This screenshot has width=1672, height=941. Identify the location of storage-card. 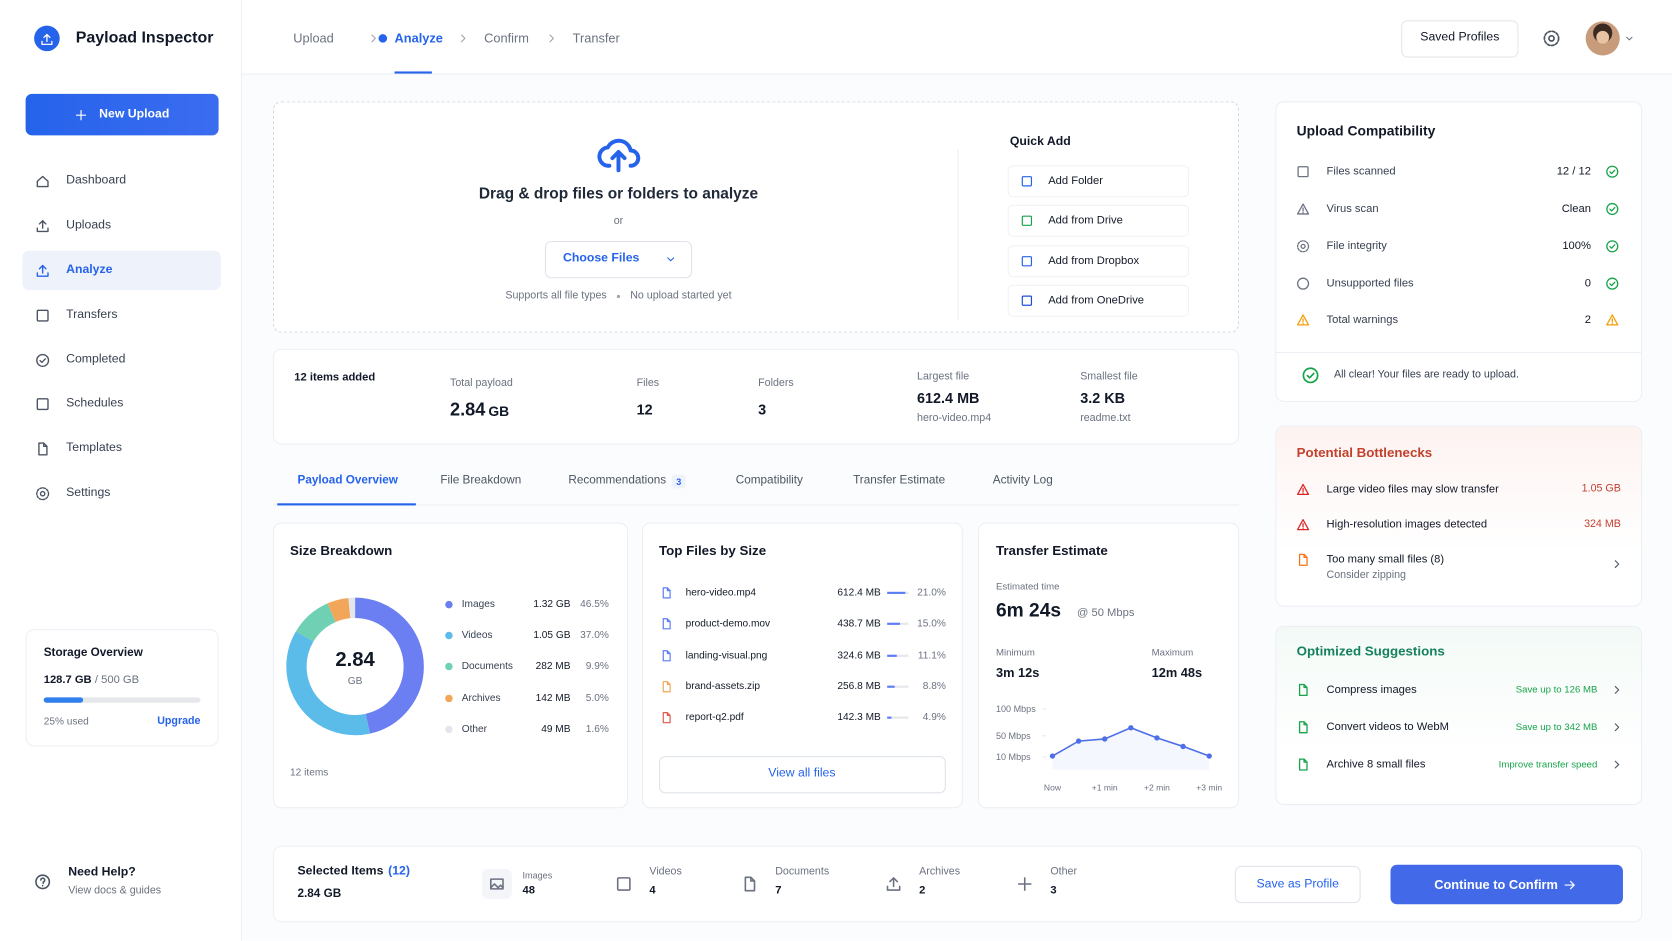
(122, 688).